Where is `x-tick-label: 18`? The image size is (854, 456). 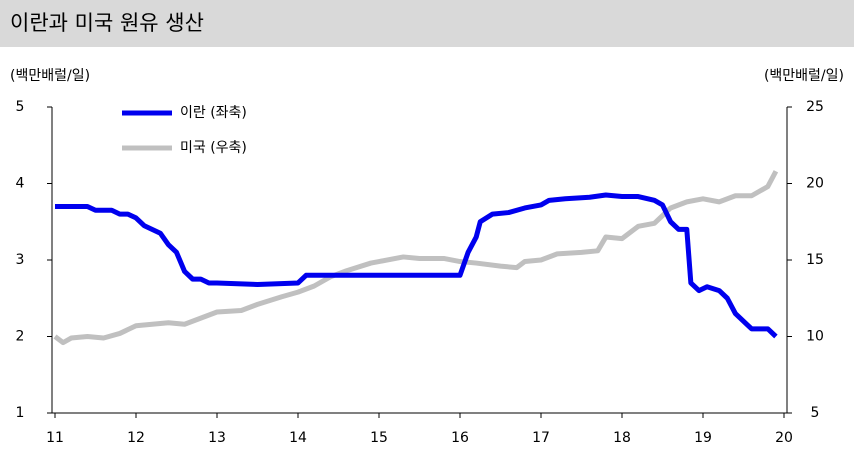
x-tick-label: 18 is located at coordinates (622, 438).